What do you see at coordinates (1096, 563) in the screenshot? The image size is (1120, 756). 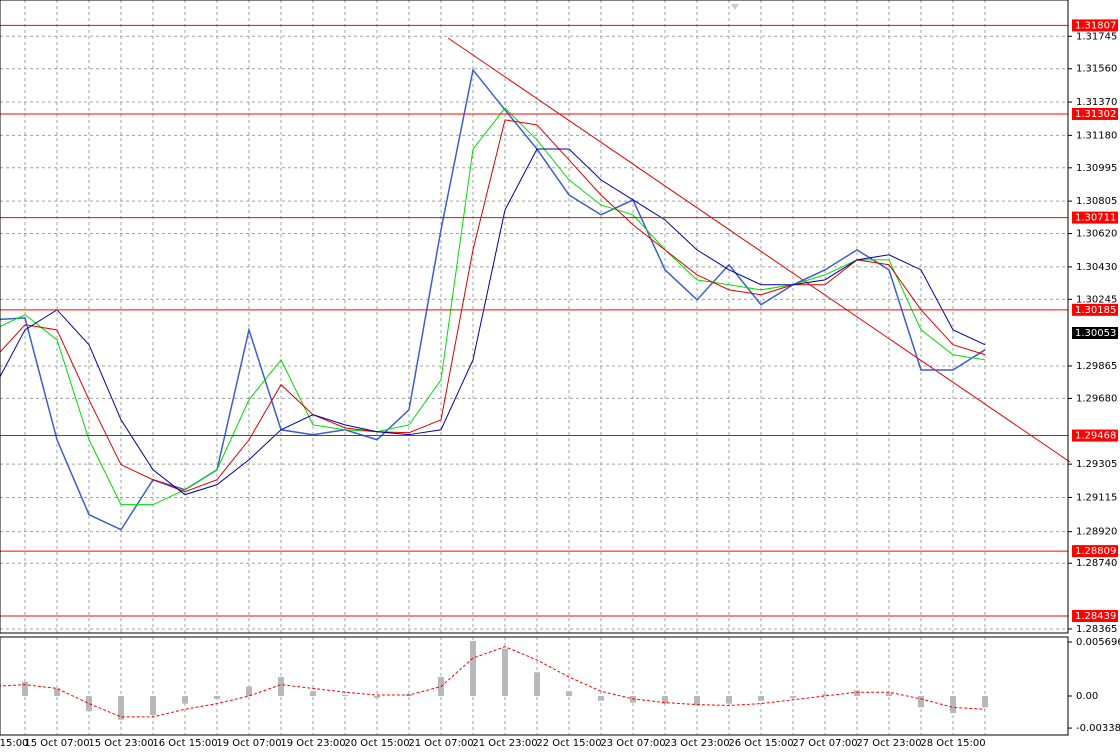 I see `y-tick-label: 1.28740` at bounding box center [1096, 563].